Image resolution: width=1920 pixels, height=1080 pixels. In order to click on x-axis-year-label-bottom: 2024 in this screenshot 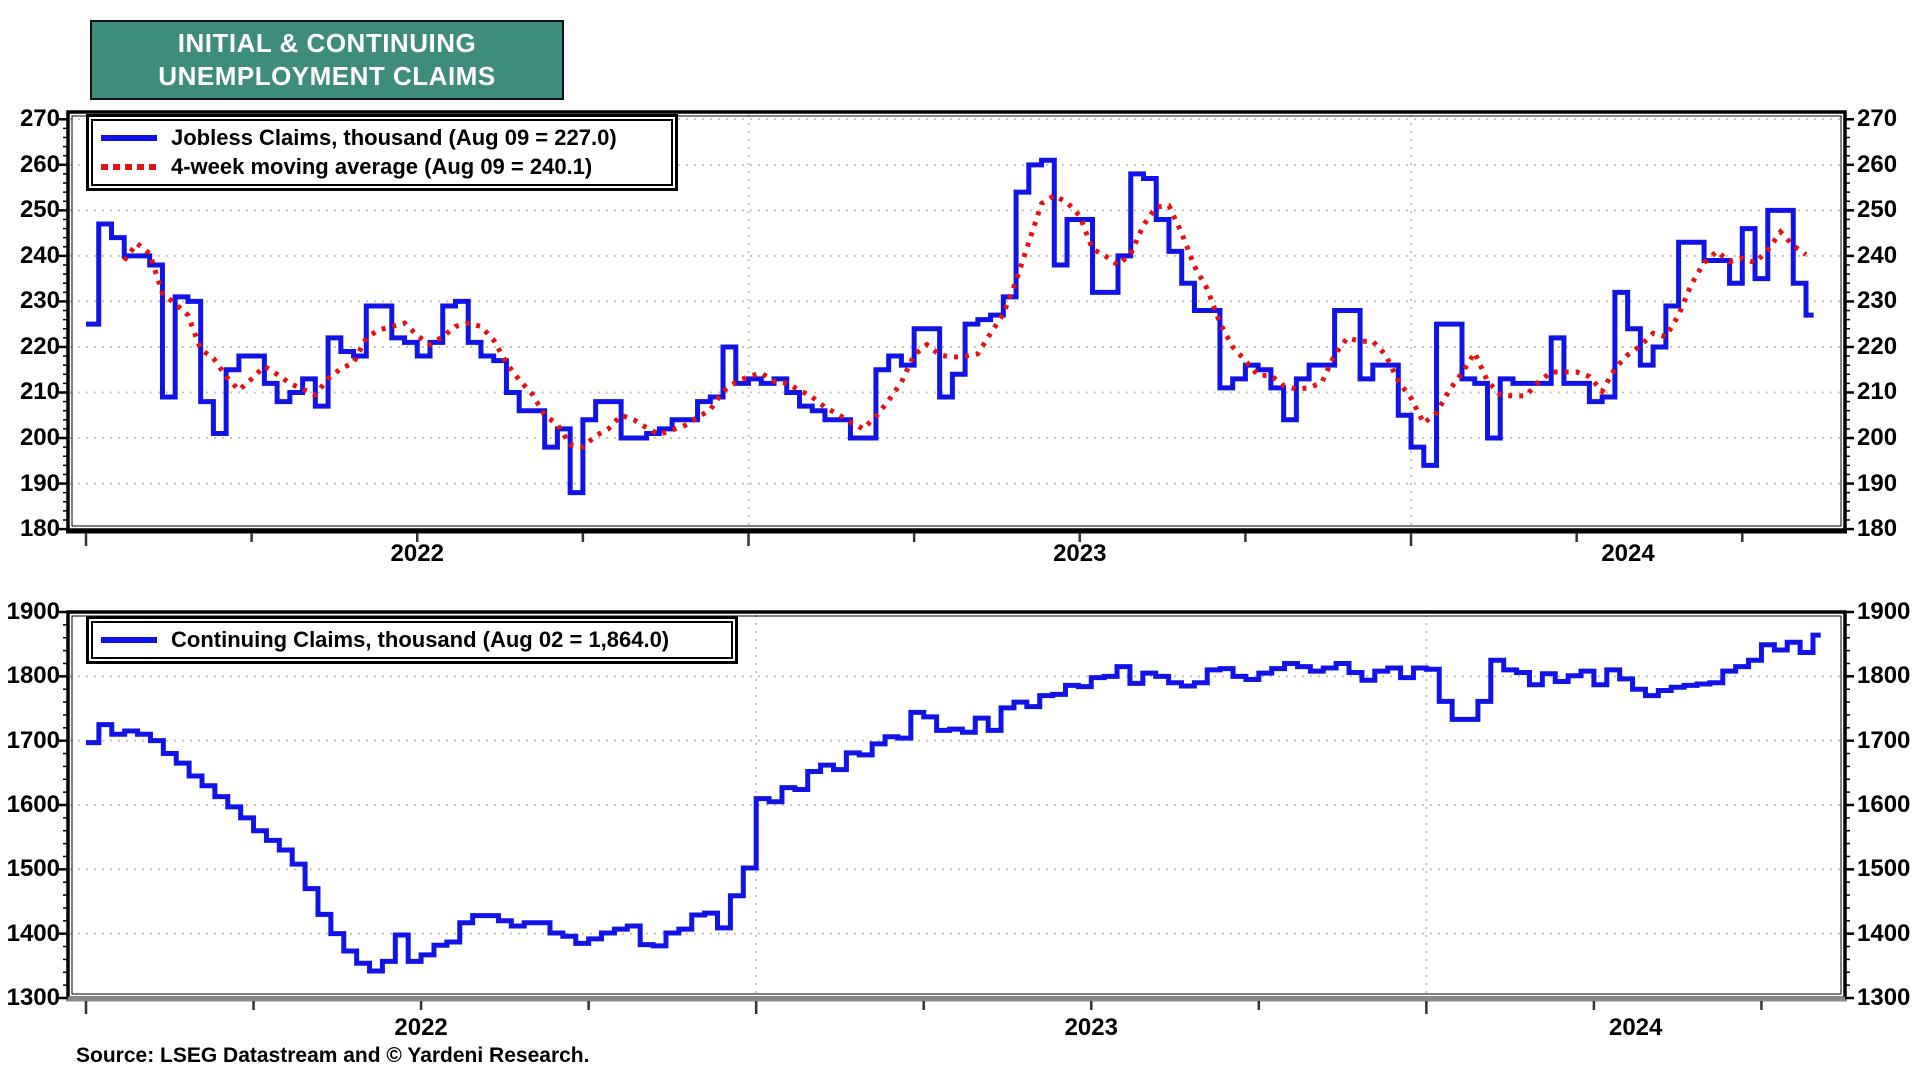, I will do `click(1635, 1027)`.